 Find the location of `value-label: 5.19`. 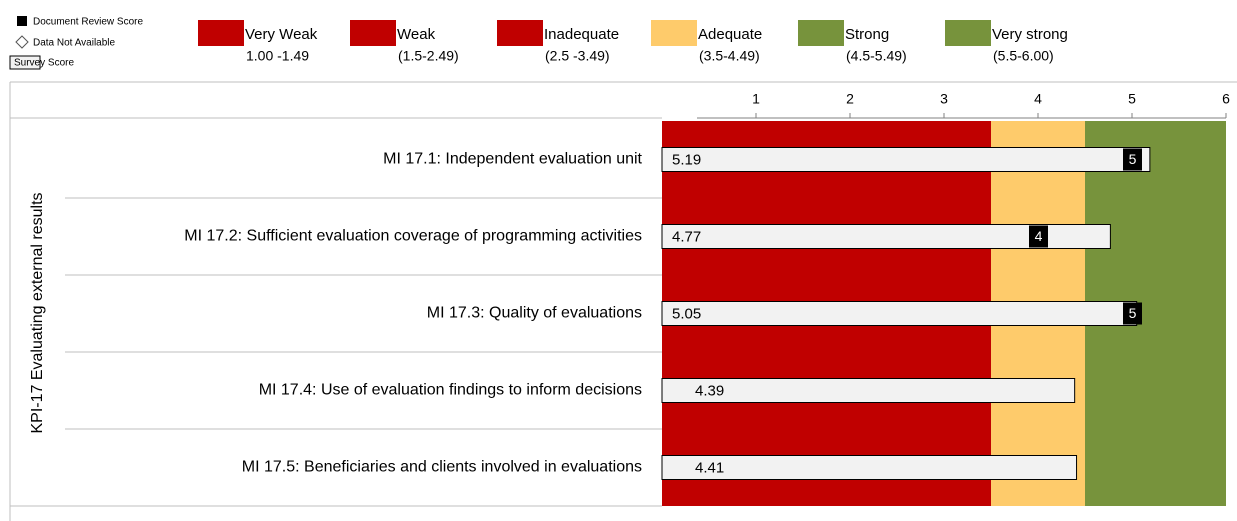

value-label: 5.19 is located at coordinates (686, 159).